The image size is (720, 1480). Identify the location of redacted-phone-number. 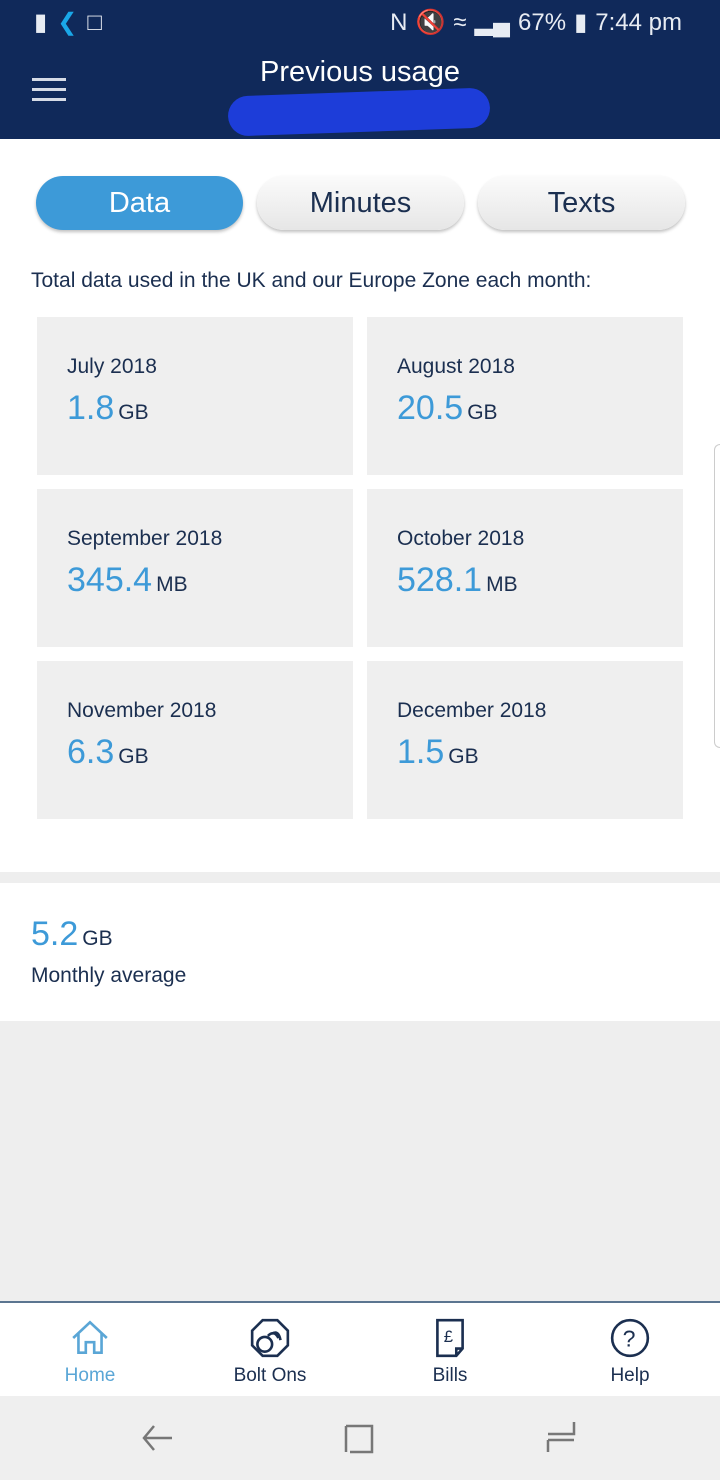
(359, 112).